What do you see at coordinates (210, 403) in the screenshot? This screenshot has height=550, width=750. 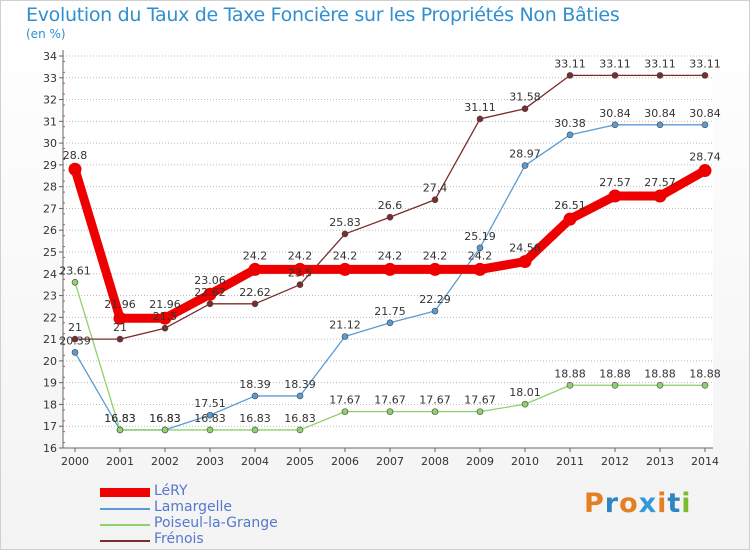 I see `data-label-1: 17.51` at bounding box center [210, 403].